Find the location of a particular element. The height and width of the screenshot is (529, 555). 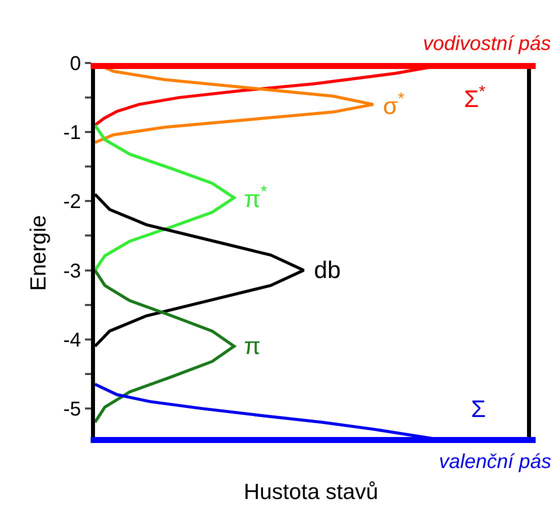

series-label: Σ is located at coordinates (478, 409).